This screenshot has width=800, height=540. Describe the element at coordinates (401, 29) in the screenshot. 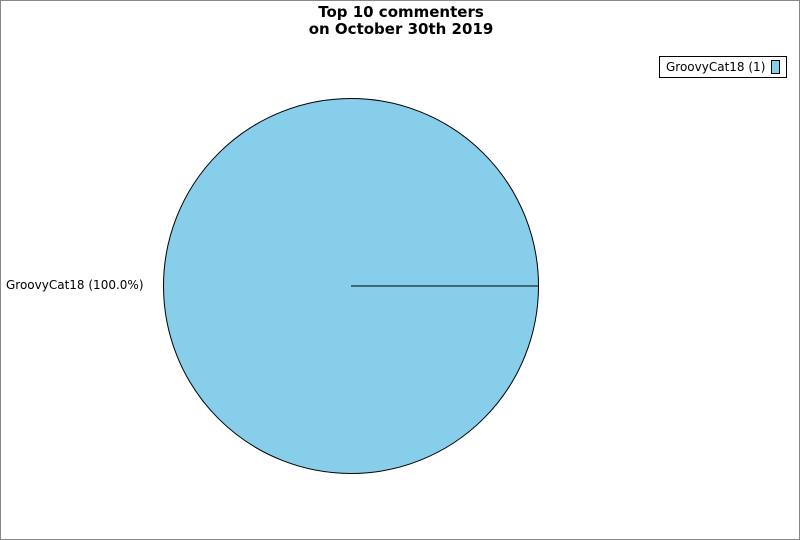

I see `title-line-2: on October 30th 2019` at that location.